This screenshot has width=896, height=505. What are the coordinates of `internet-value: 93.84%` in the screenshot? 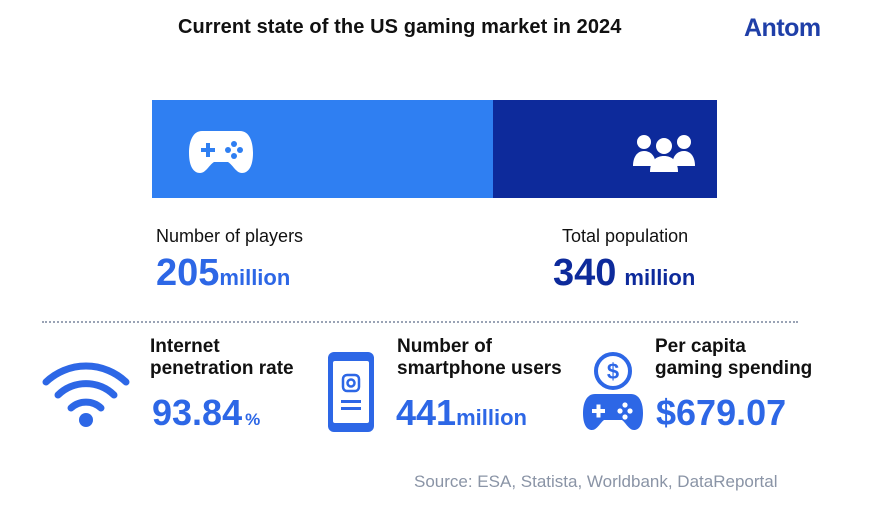 It's located at (206, 413).